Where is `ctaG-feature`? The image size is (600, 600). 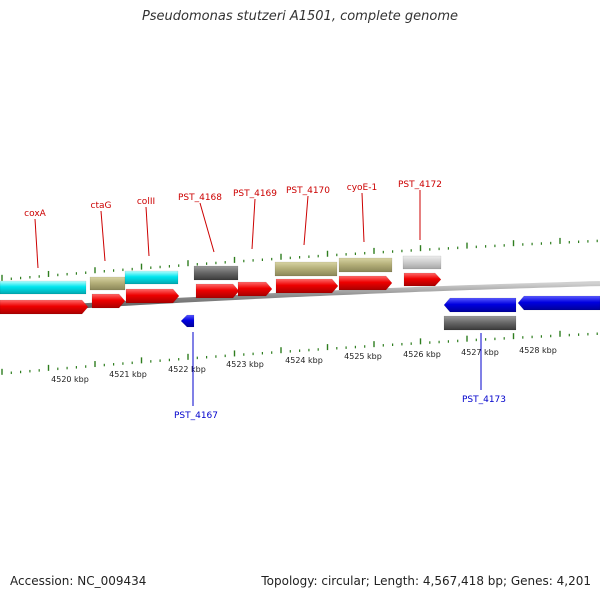
ctaG-feature is located at coordinates (107, 283).